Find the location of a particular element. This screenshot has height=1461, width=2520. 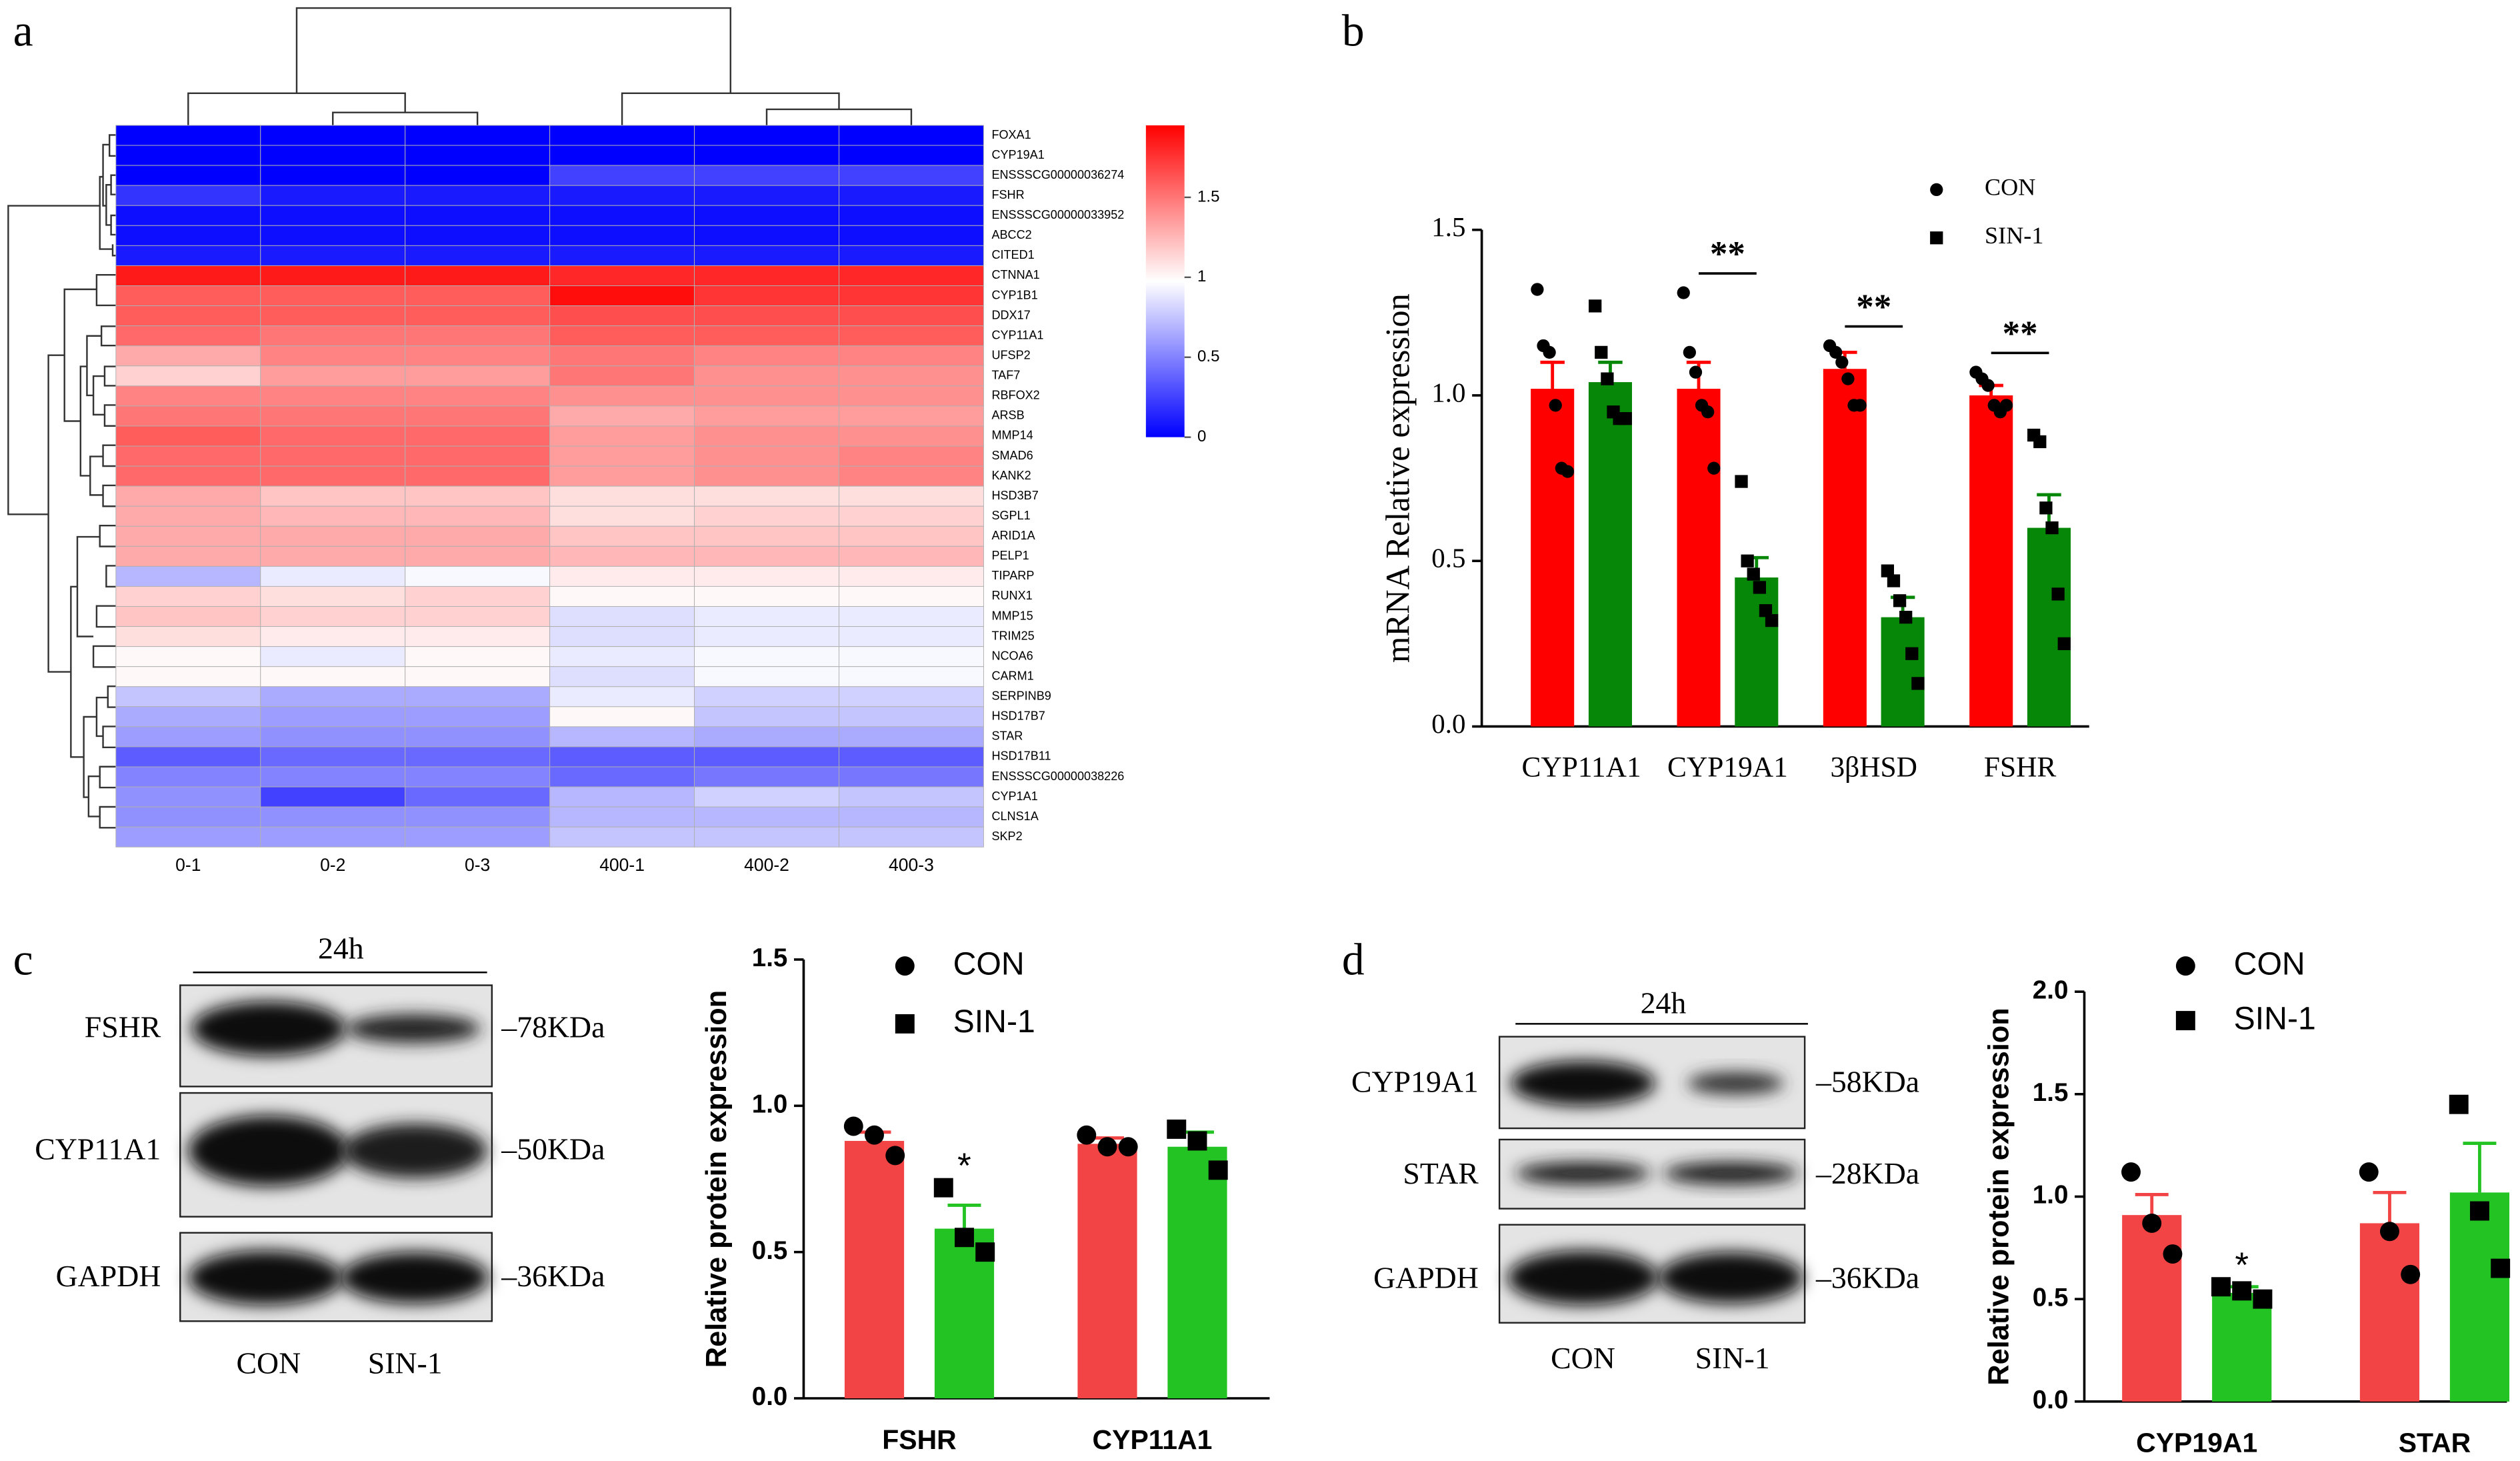

x-tick-label: 3βHSD is located at coordinates (1873, 768).